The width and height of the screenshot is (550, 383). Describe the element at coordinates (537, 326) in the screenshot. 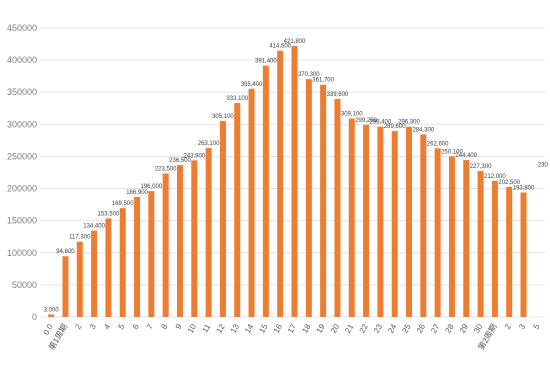

I see `category-label-trailing: 5` at that location.